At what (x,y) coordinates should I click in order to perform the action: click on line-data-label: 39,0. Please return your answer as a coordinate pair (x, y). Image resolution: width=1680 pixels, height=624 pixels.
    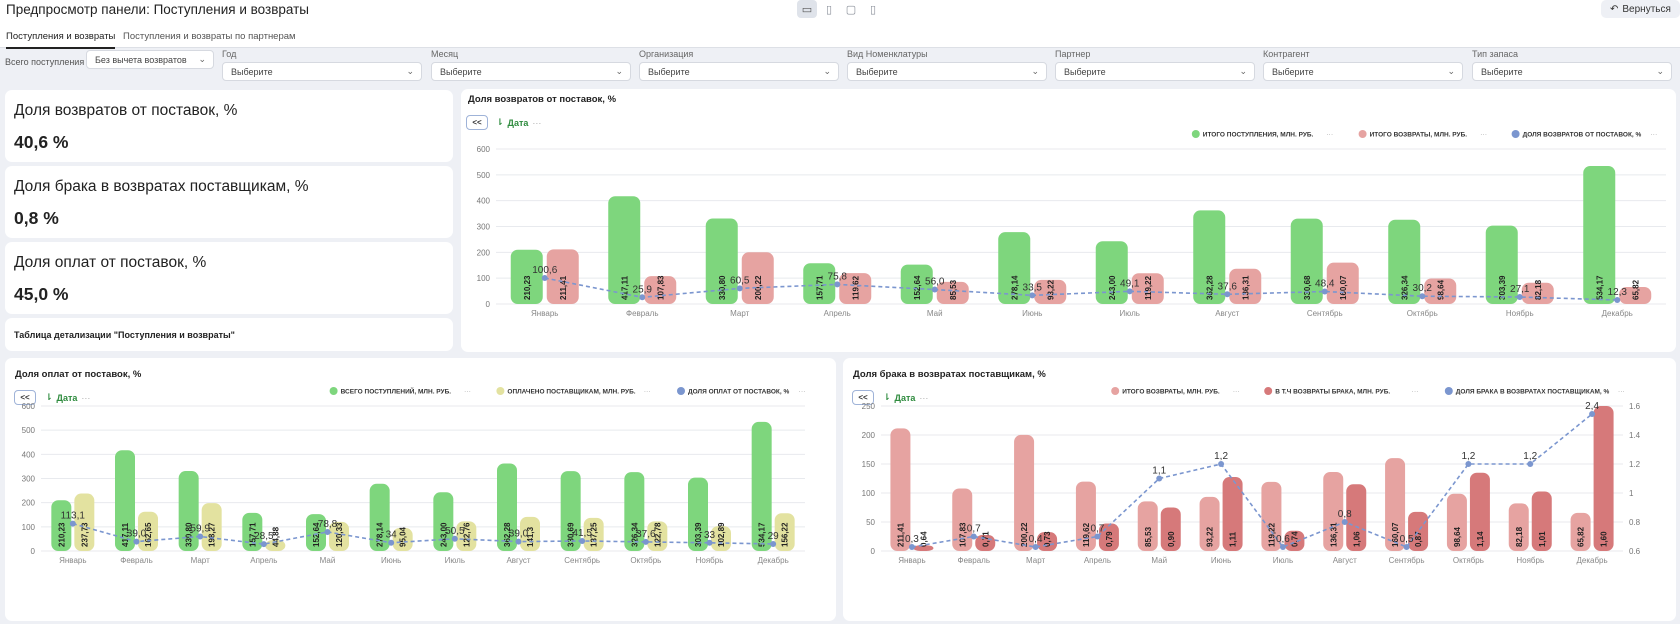
    Looking at the image, I should click on (519, 534).